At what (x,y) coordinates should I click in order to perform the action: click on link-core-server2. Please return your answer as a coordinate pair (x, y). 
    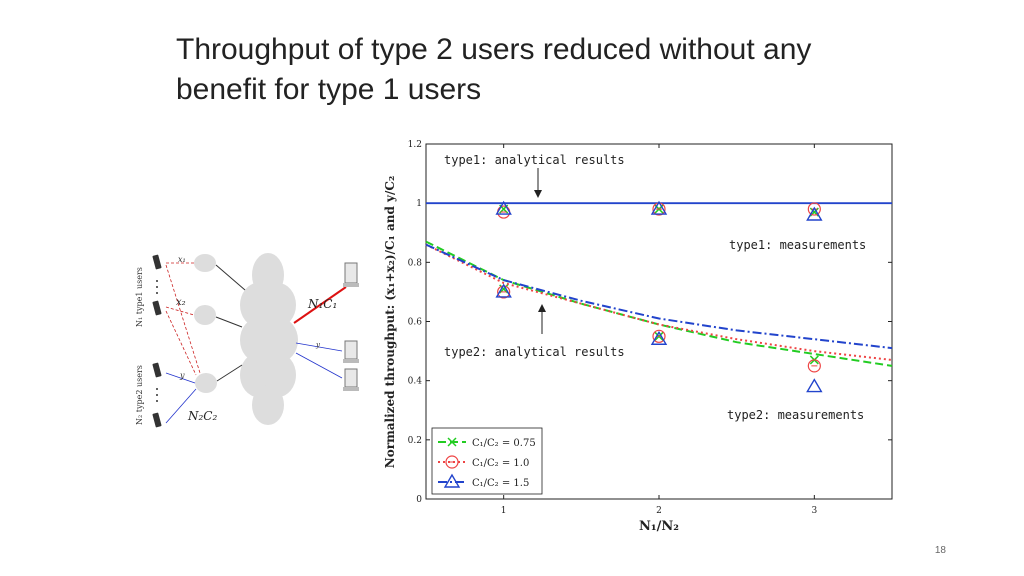
    Looking at the image, I should click on (319, 347).